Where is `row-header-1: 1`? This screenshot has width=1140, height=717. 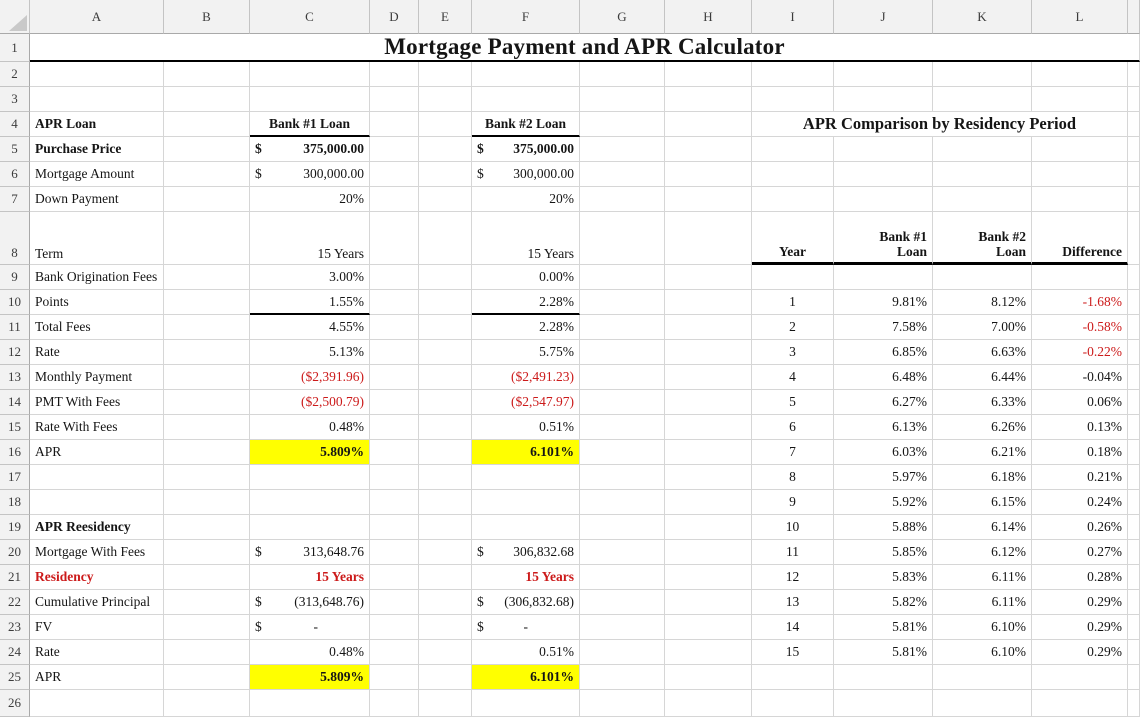 row-header-1: 1 is located at coordinates (15, 48).